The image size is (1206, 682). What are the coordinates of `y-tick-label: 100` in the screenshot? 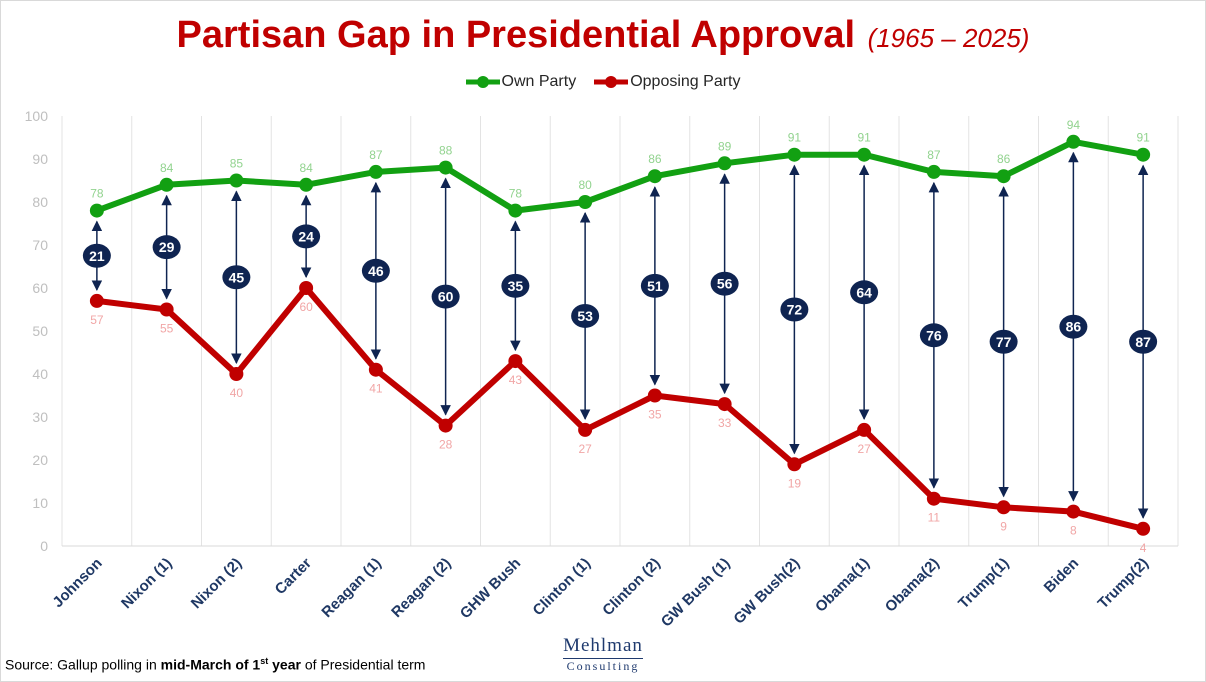 It's located at (37, 116).